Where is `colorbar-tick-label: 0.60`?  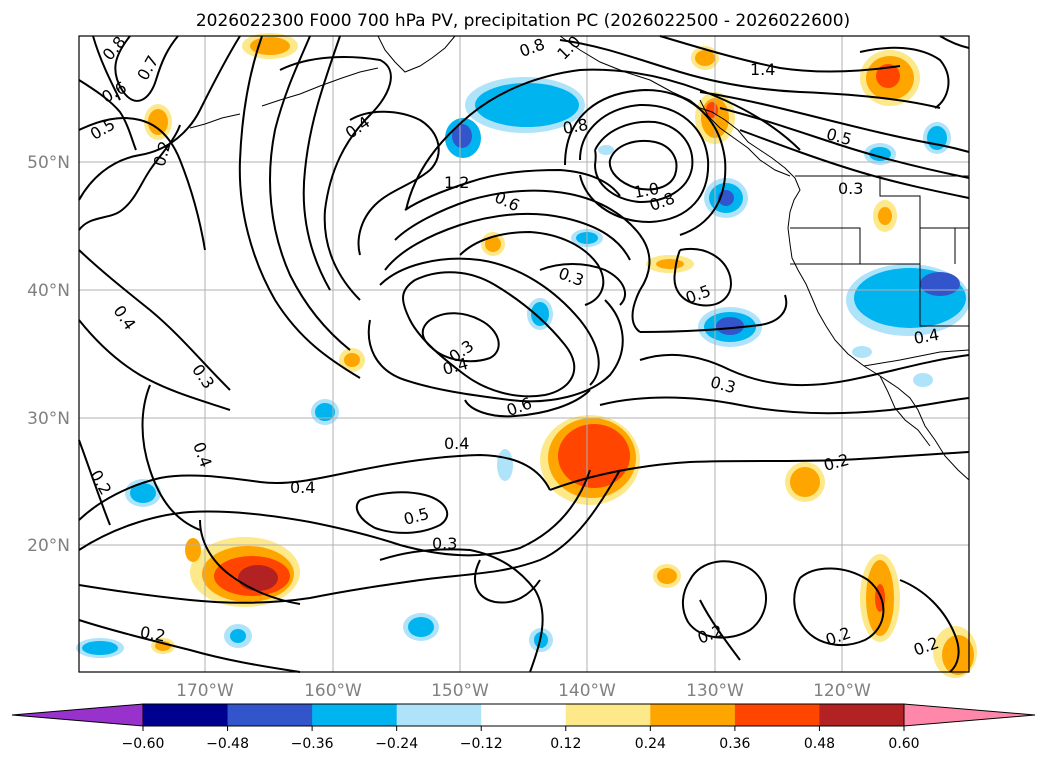
colorbar-tick-label: 0.60 is located at coordinates (903, 744).